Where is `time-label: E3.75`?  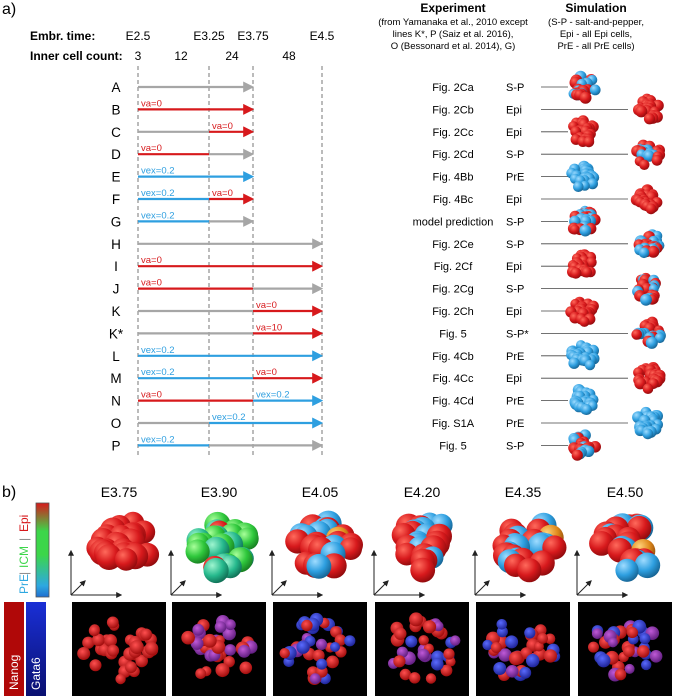
time-label: E3.75 is located at coordinates (253, 36).